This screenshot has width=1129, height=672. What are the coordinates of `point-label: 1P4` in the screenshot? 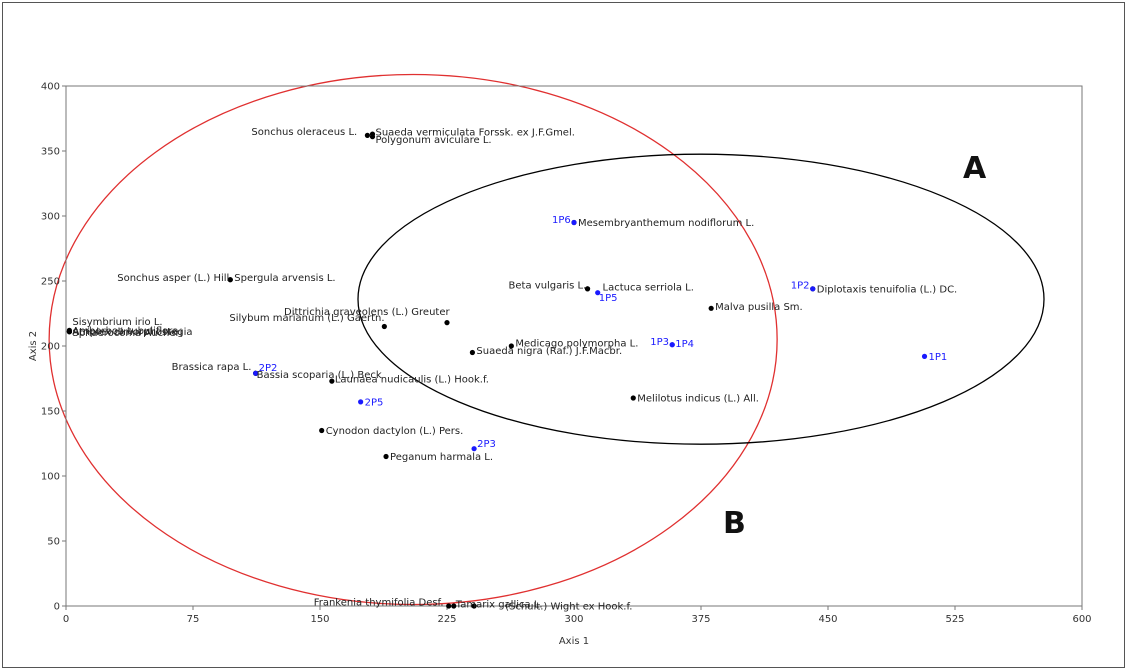 It's located at (684, 344).